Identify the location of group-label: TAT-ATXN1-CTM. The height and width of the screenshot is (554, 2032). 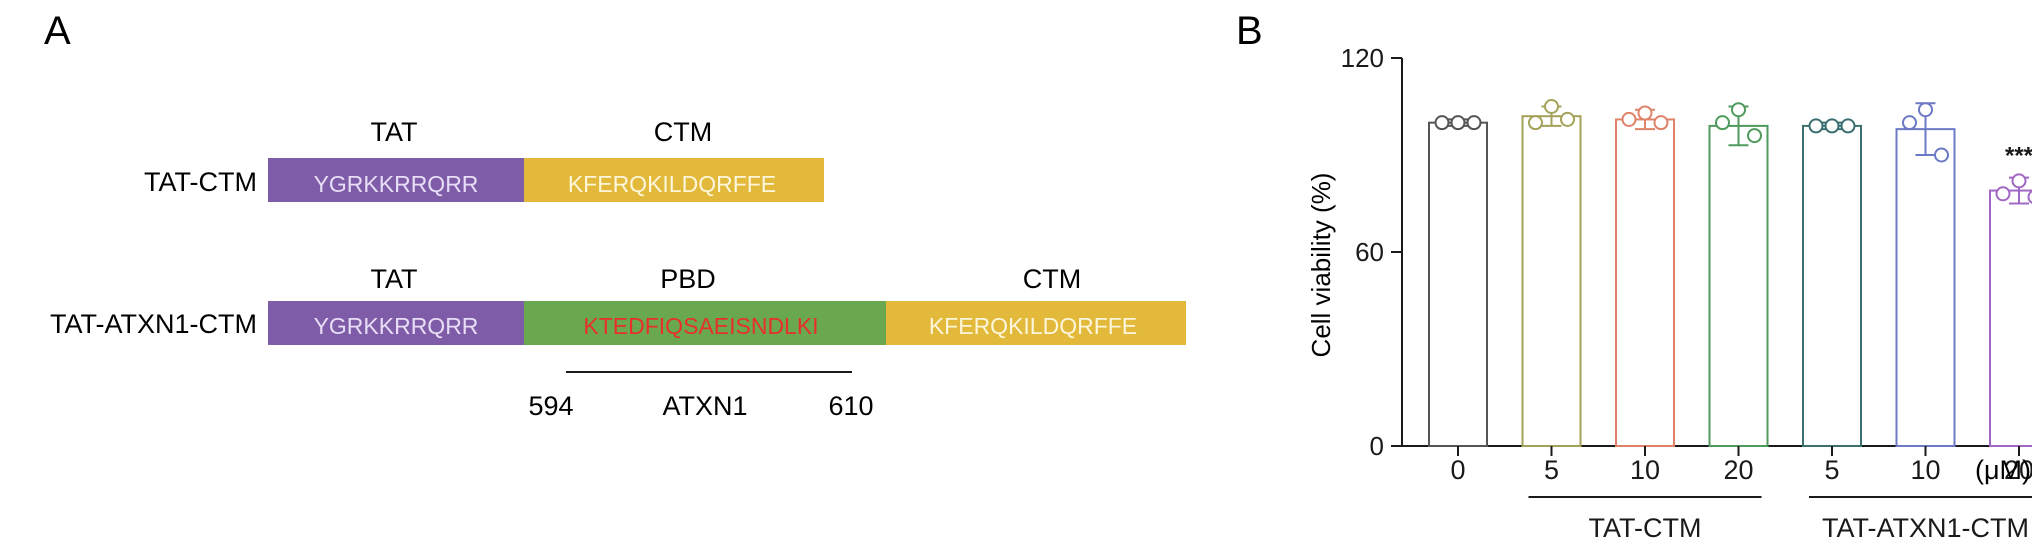
(1925, 528).